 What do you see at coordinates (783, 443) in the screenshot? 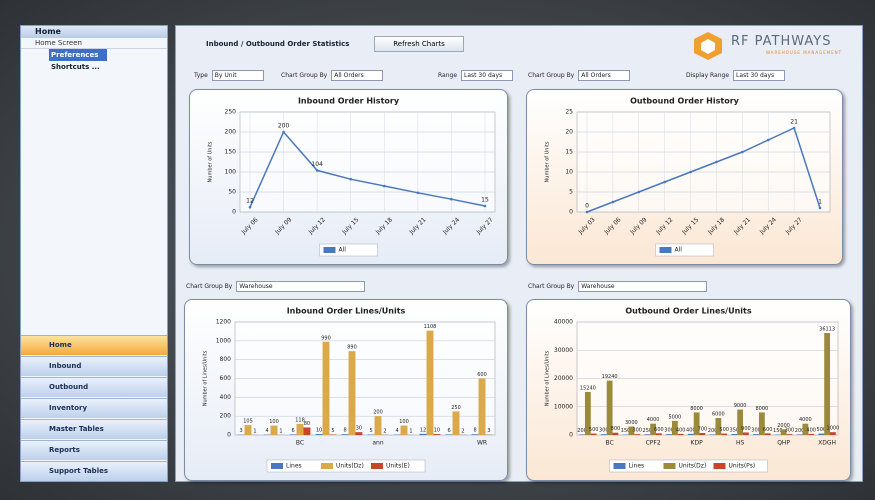
I see `x-tick-label: QHP` at bounding box center [783, 443].